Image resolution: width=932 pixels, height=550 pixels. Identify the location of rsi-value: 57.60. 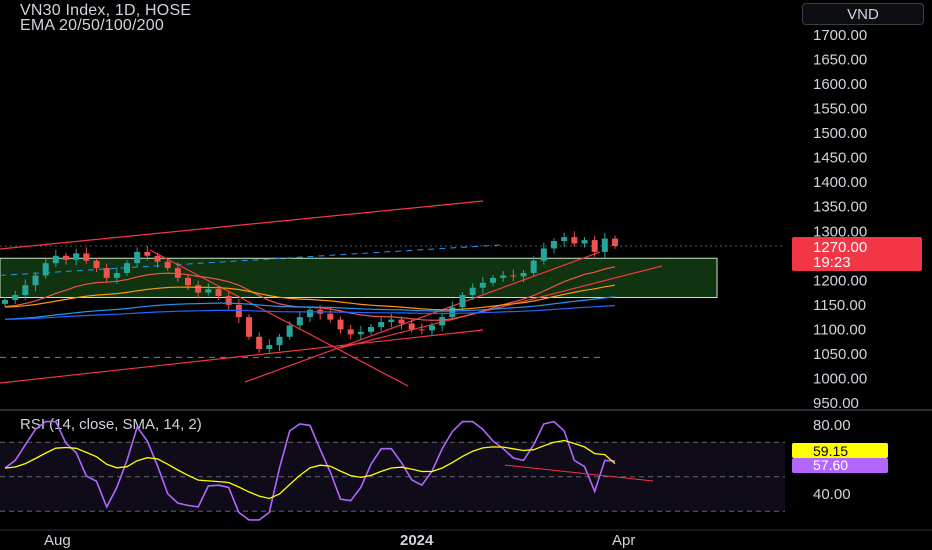
(830, 465).